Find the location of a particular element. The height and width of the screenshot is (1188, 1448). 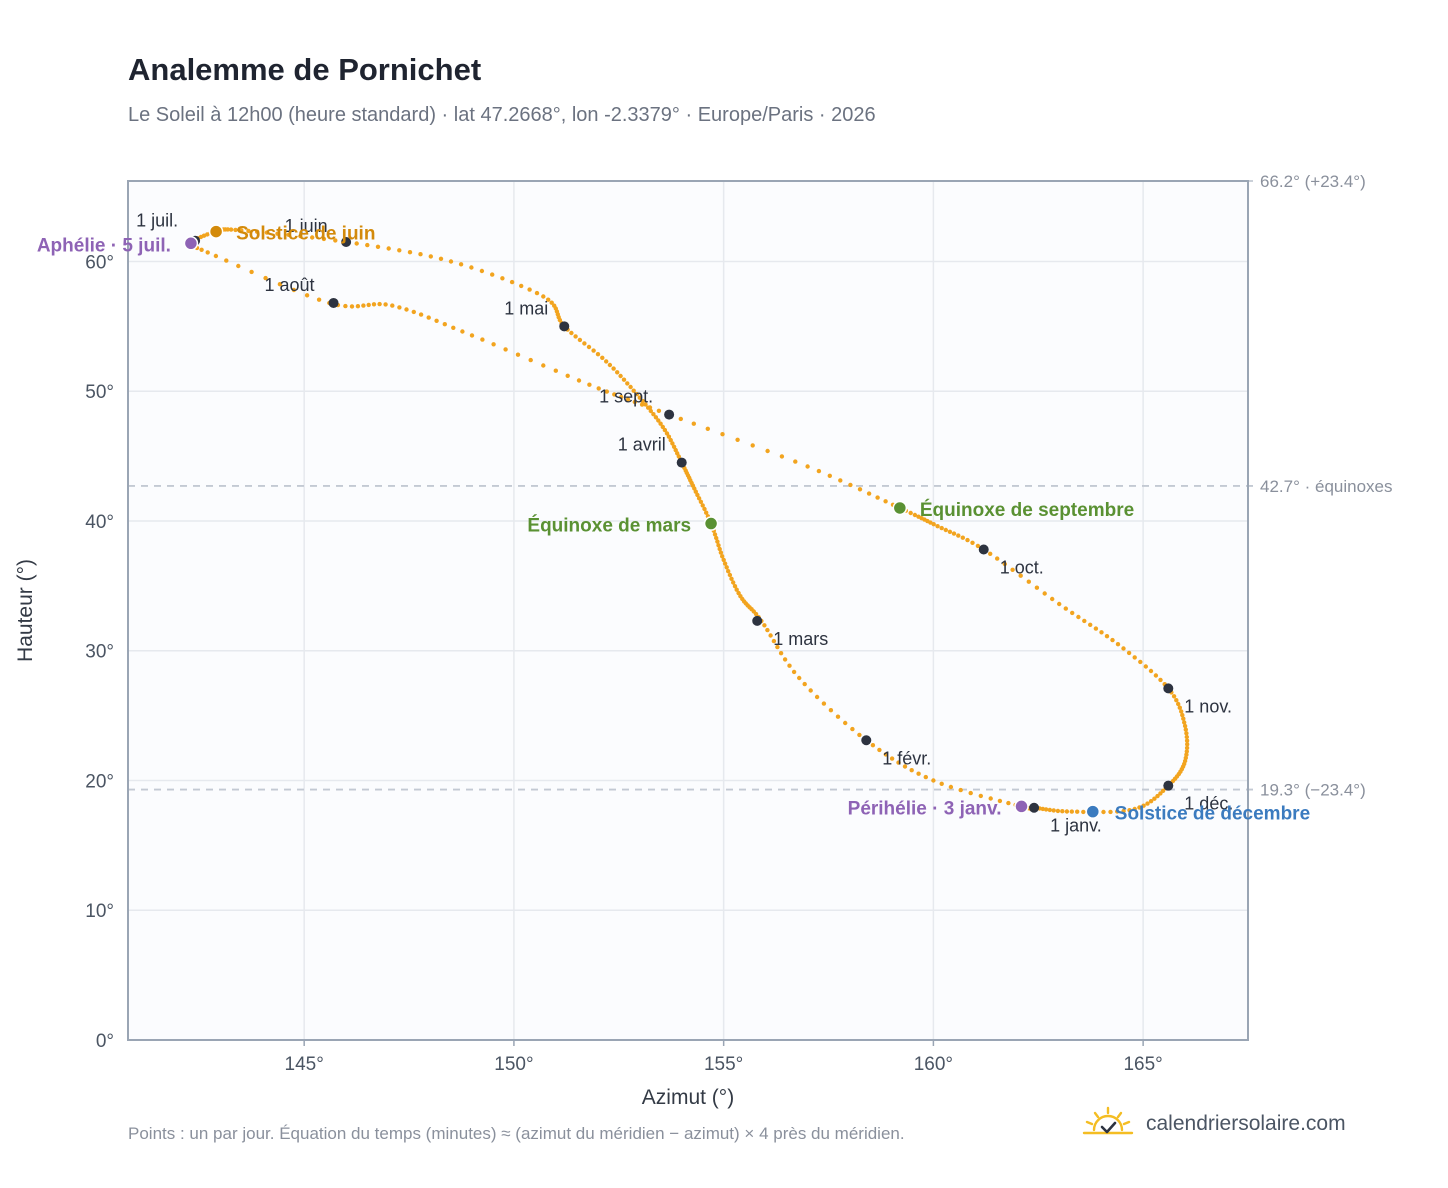

x-tick-label: 165° is located at coordinates (1142, 1064).